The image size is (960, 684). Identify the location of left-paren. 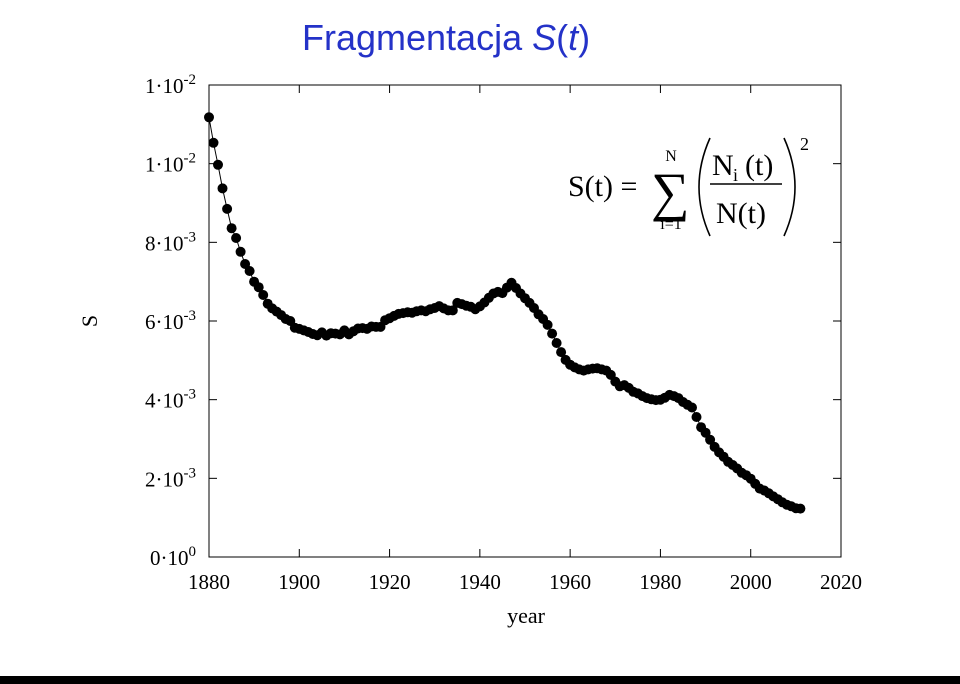
(704, 187).